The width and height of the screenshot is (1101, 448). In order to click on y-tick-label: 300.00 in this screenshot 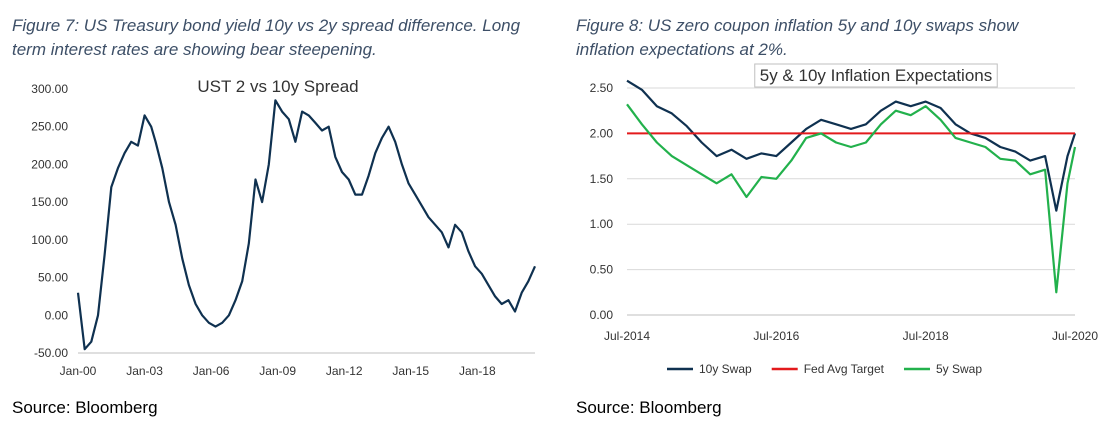, I will do `click(49, 89)`.